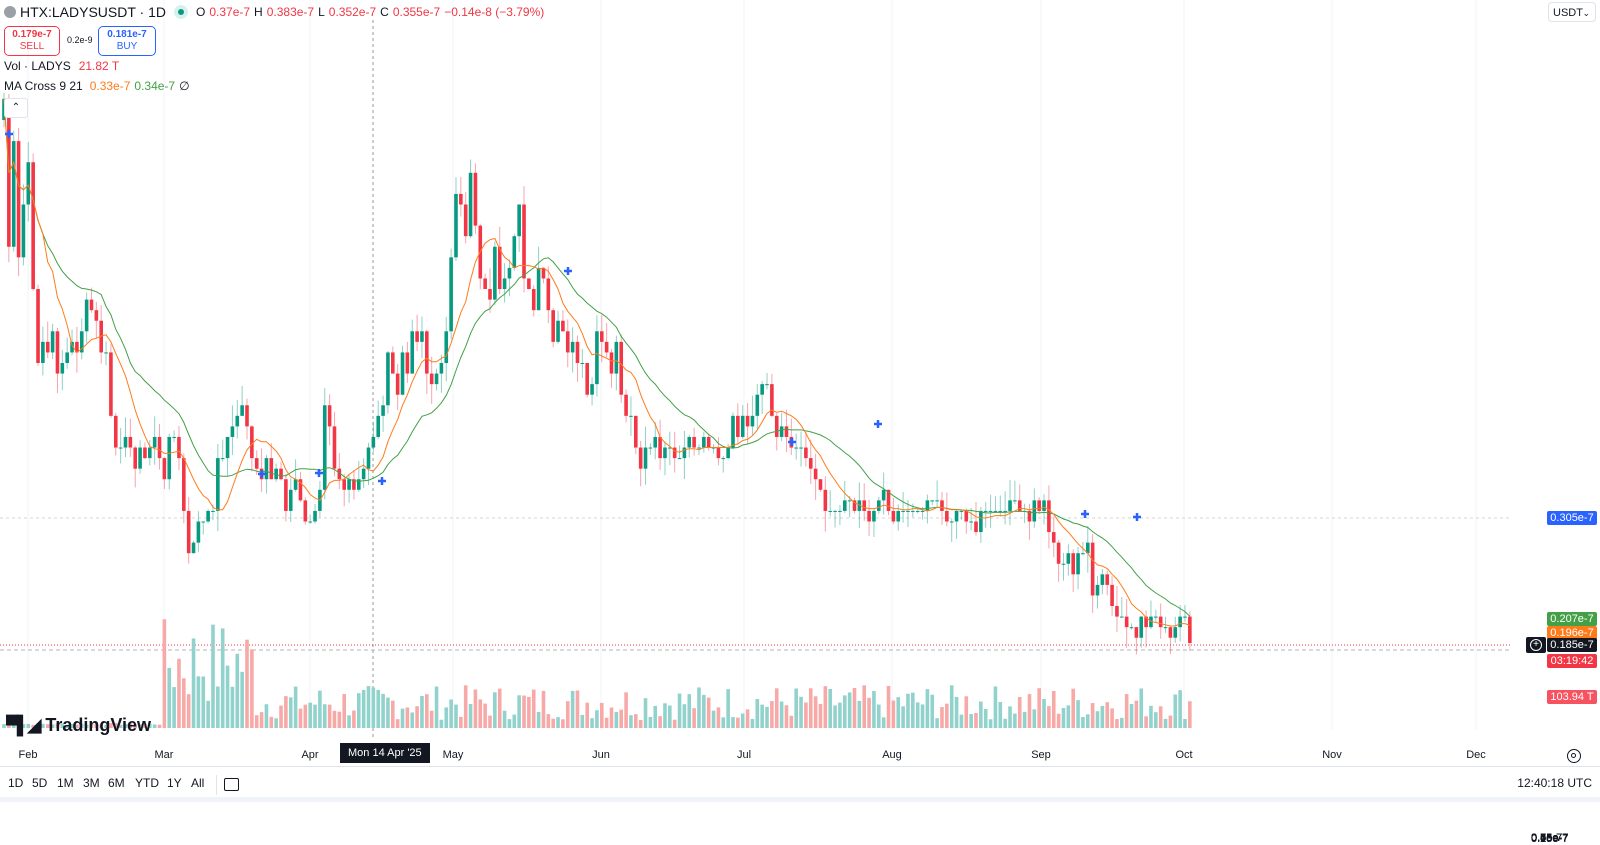  Describe the element at coordinates (164, 755) in the screenshot. I see `time-tick: Mar` at that location.